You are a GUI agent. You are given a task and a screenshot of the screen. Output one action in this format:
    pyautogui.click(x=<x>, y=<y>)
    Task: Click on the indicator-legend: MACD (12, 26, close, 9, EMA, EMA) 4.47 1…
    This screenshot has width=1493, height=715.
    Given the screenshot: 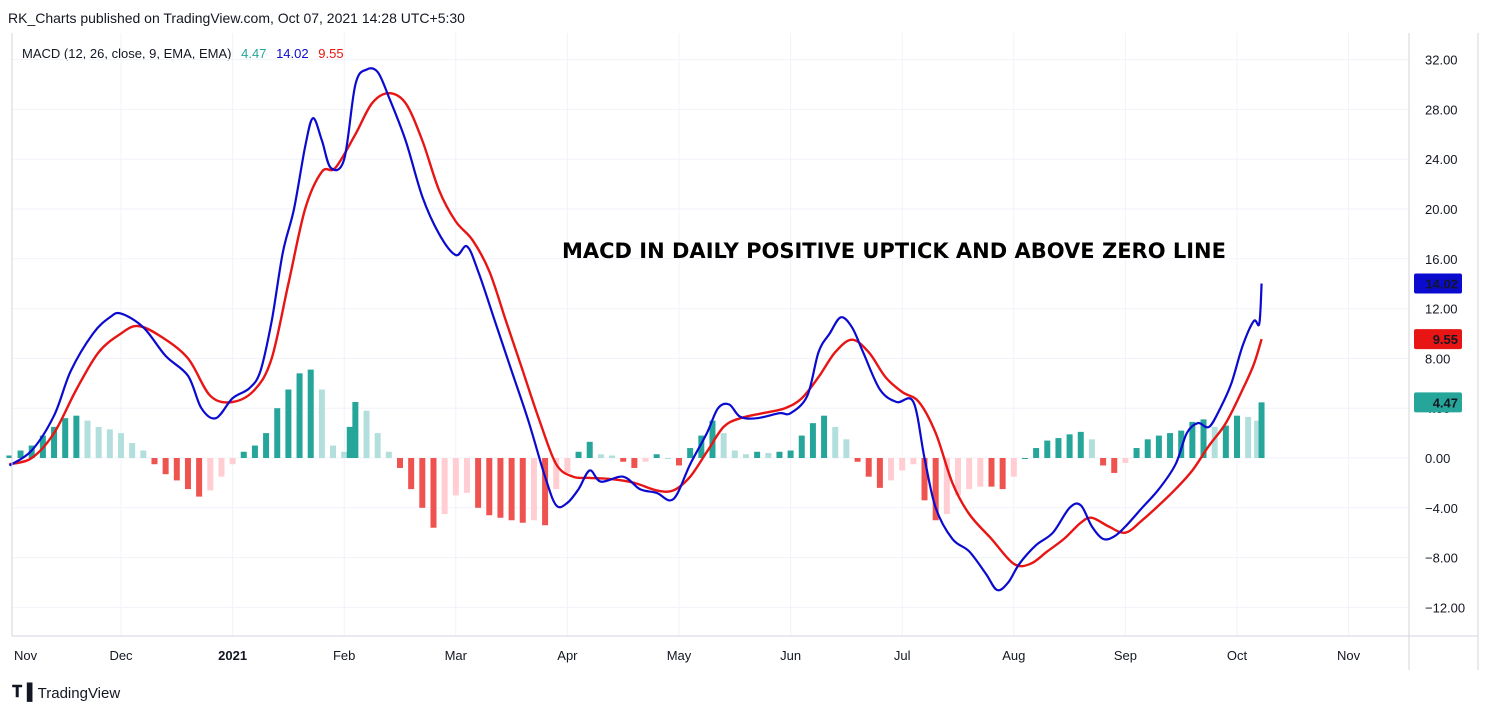 What is the action you would take?
    pyautogui.click(x=186, y=53)
    